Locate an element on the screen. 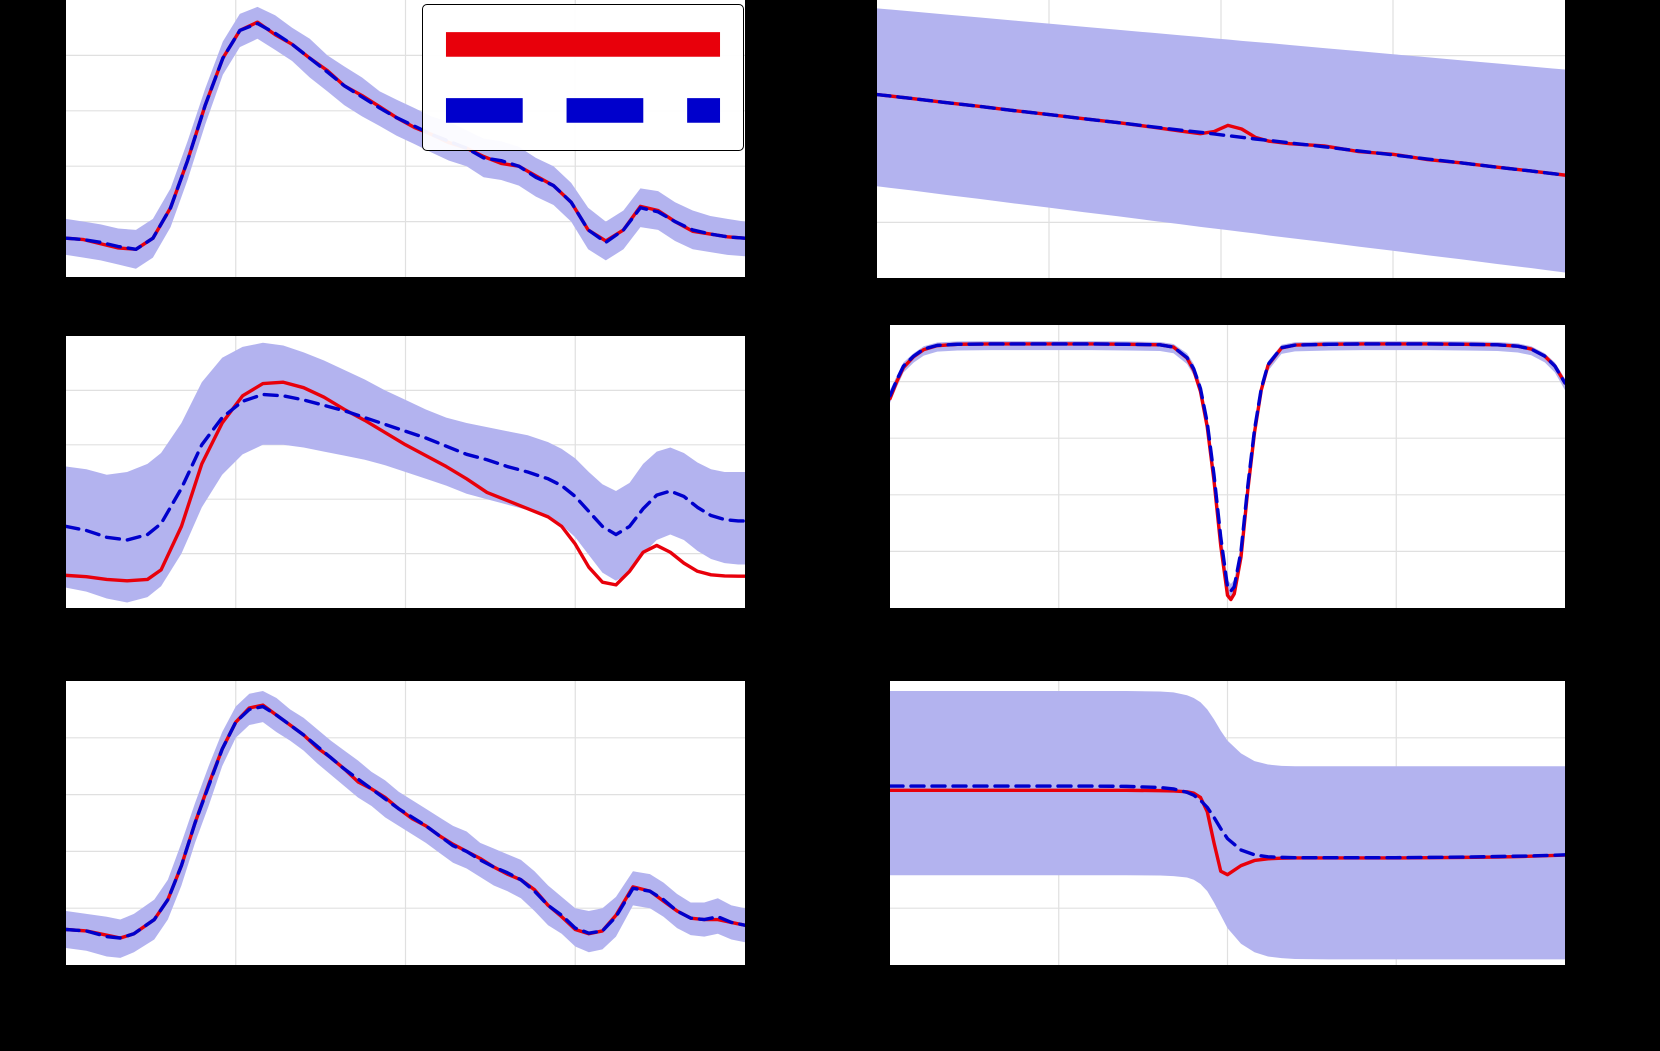  chart-top-left is located at coordinates (405, 138).